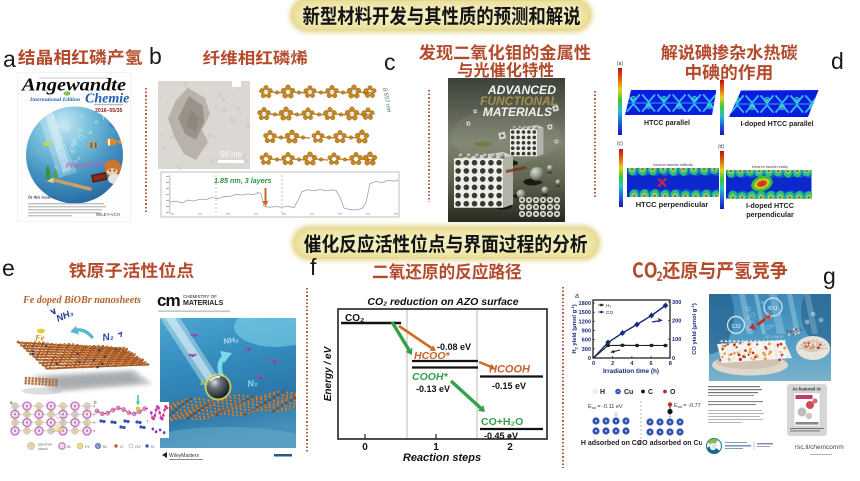 This screenshot has width=860, height=481. What do you see at coordinates (502, 422) in the screenshot?
I see `svg-text: CO+H₂O` at bounding box center [502, 422].